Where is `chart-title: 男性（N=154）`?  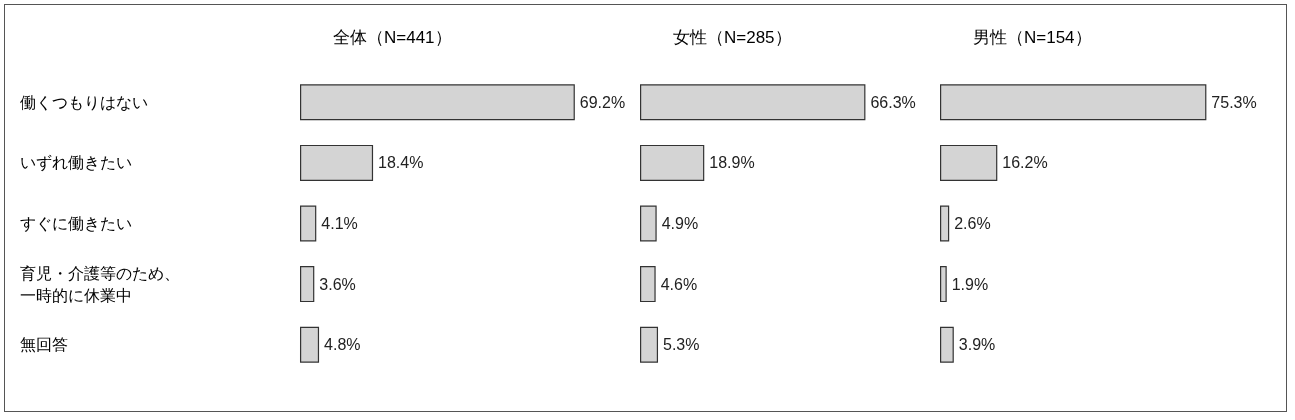
chart-title: 男性（N=154） is located at coordinates (1032, 37).